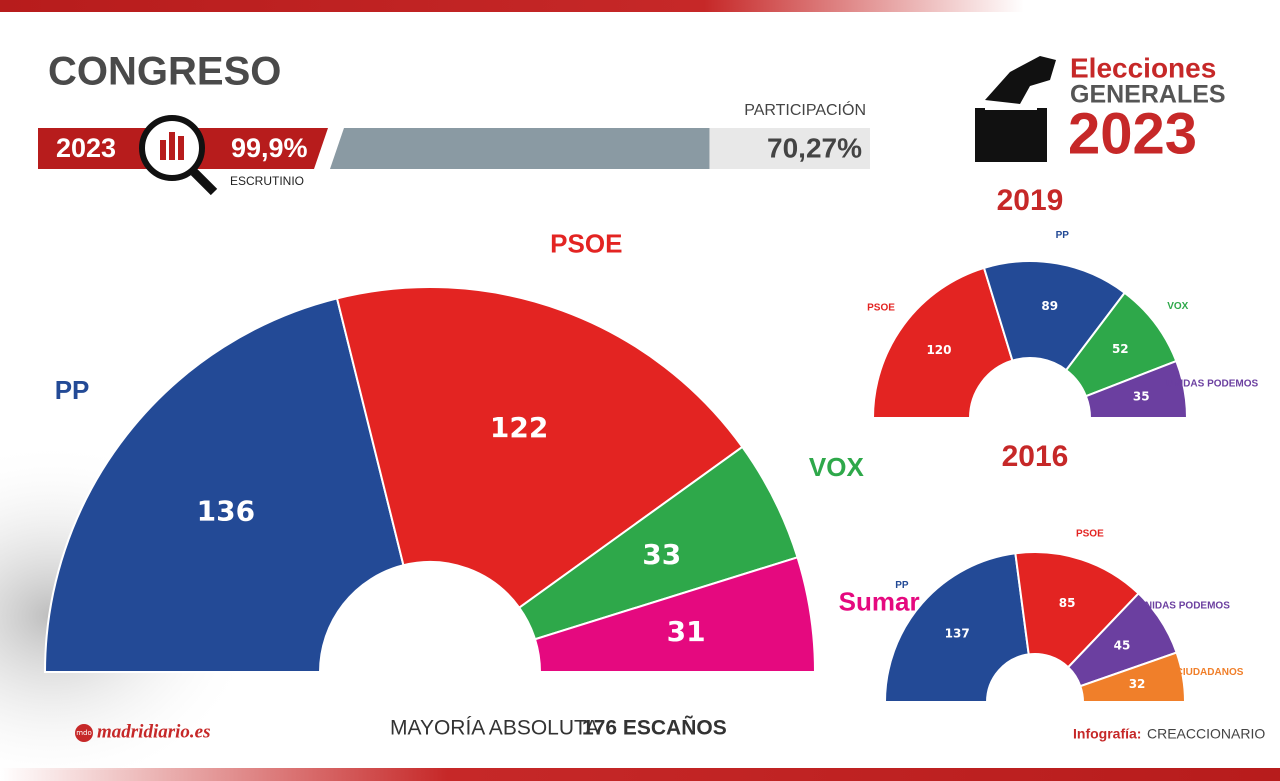 The width and height of the screenshot is (1280, 781). I want to click on brand-logo: Elecciones GENERALES 2023, so click(1100, 109).